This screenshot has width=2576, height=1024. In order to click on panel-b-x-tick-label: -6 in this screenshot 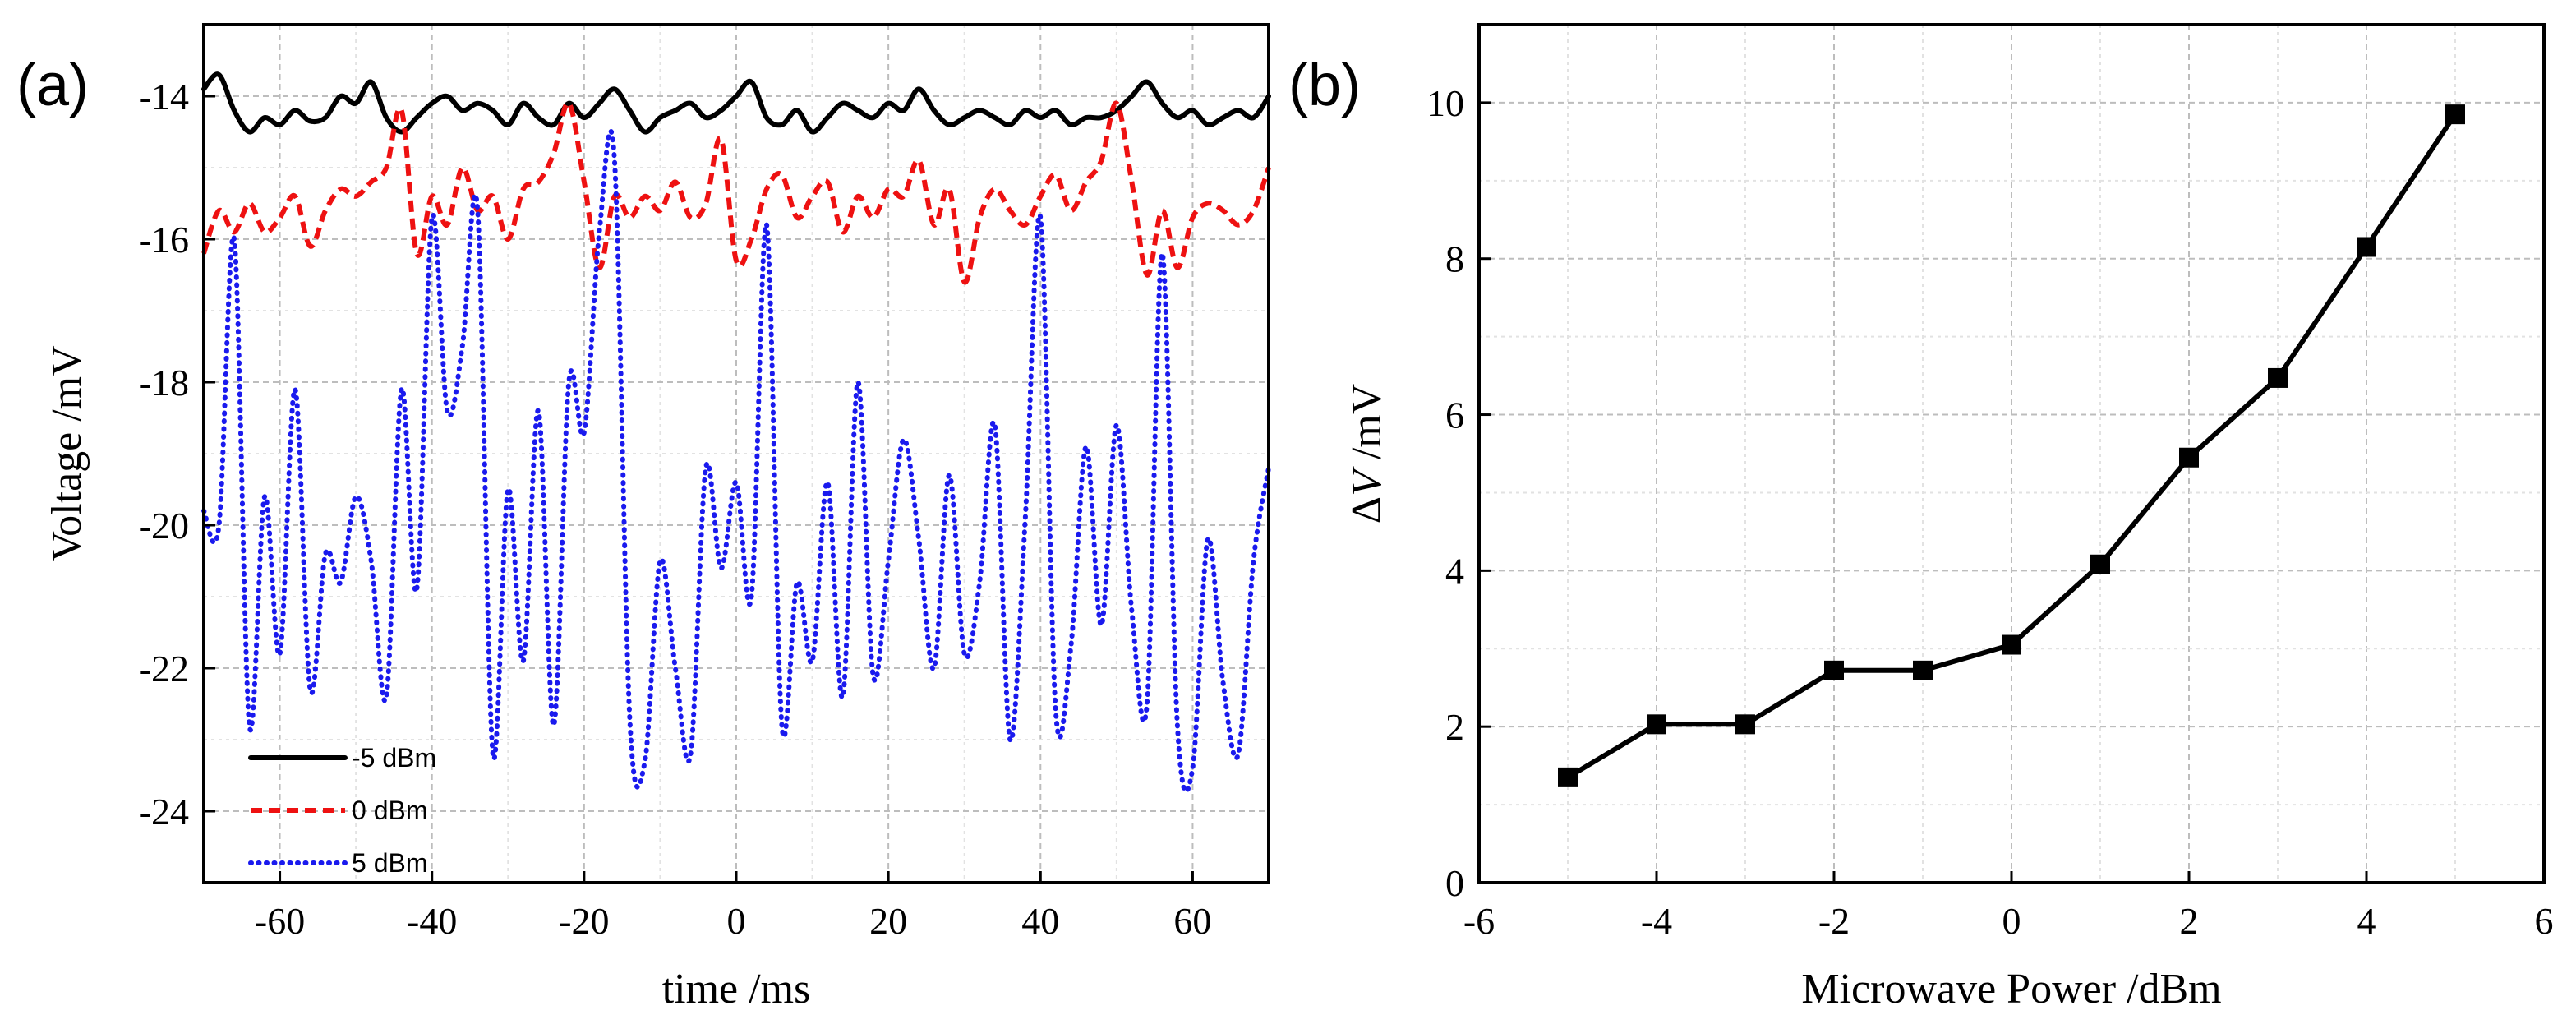, I will do `click(1479, 921)`.